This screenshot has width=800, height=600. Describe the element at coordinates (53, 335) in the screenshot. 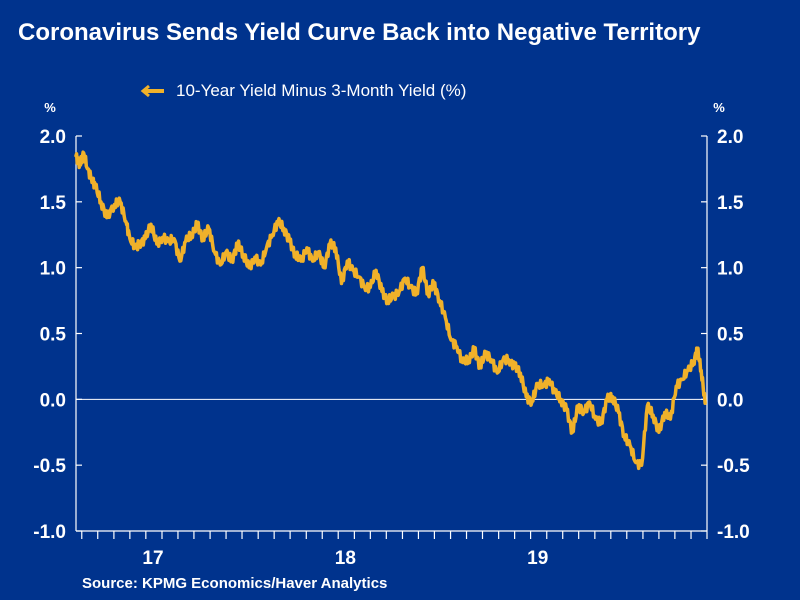

I see `y-tick-label-left: 0.5` at that location.